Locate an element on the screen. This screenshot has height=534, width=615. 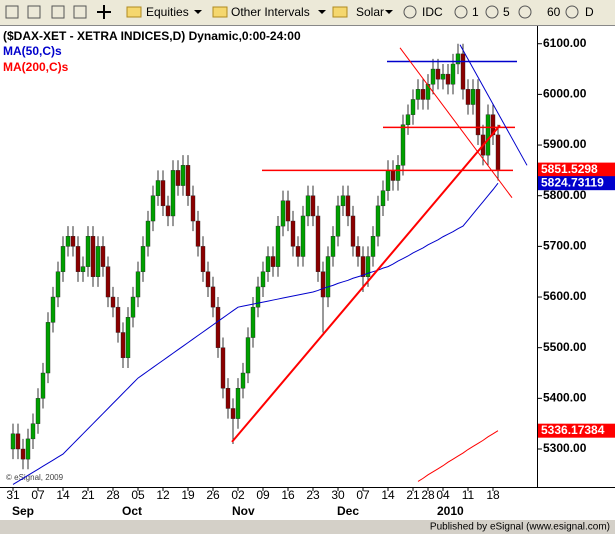
footer: Published by eSignal (www.esignal.com) is located at coordinates (520, 527).